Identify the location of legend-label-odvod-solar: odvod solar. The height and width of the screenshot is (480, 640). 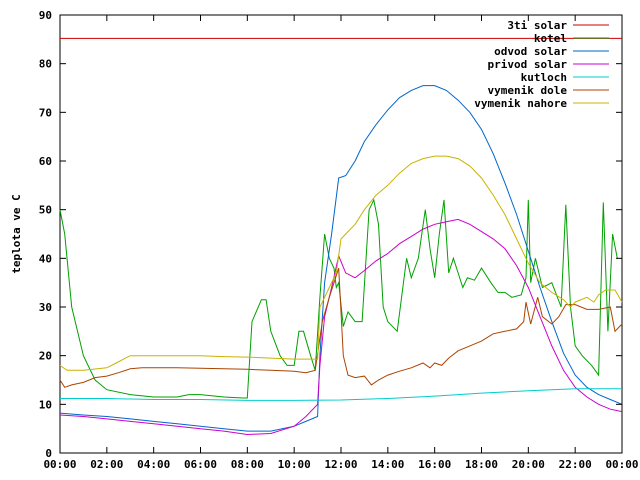
(530, 51).